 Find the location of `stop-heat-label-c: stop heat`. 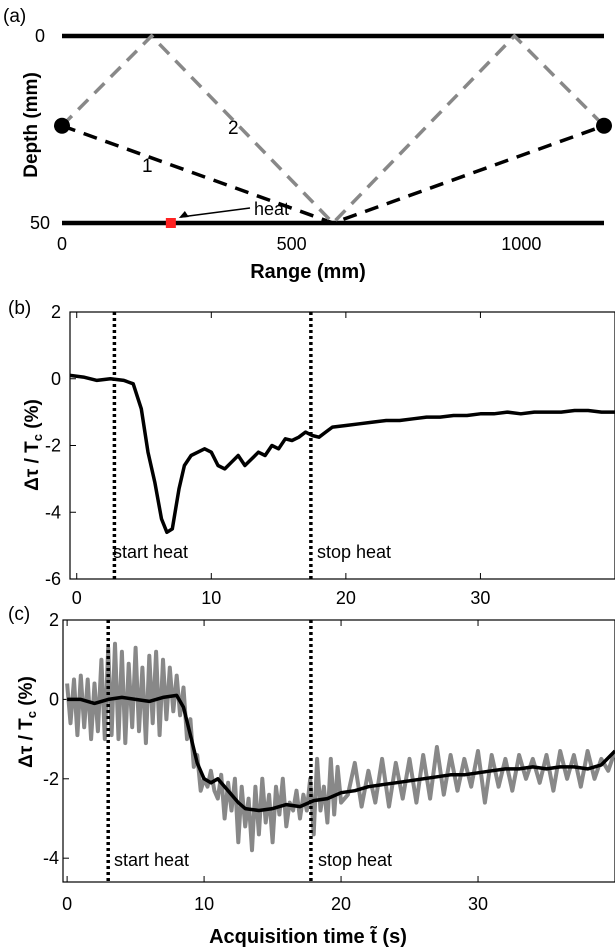

stop-heat-label-c: stop heat is located at coordinates (355, 860).